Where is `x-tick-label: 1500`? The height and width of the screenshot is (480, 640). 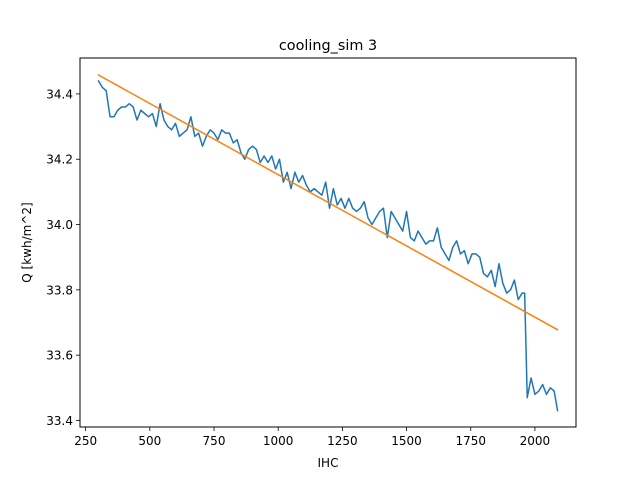
x-tick-label: 1500 is located at coordinates (406, 441).